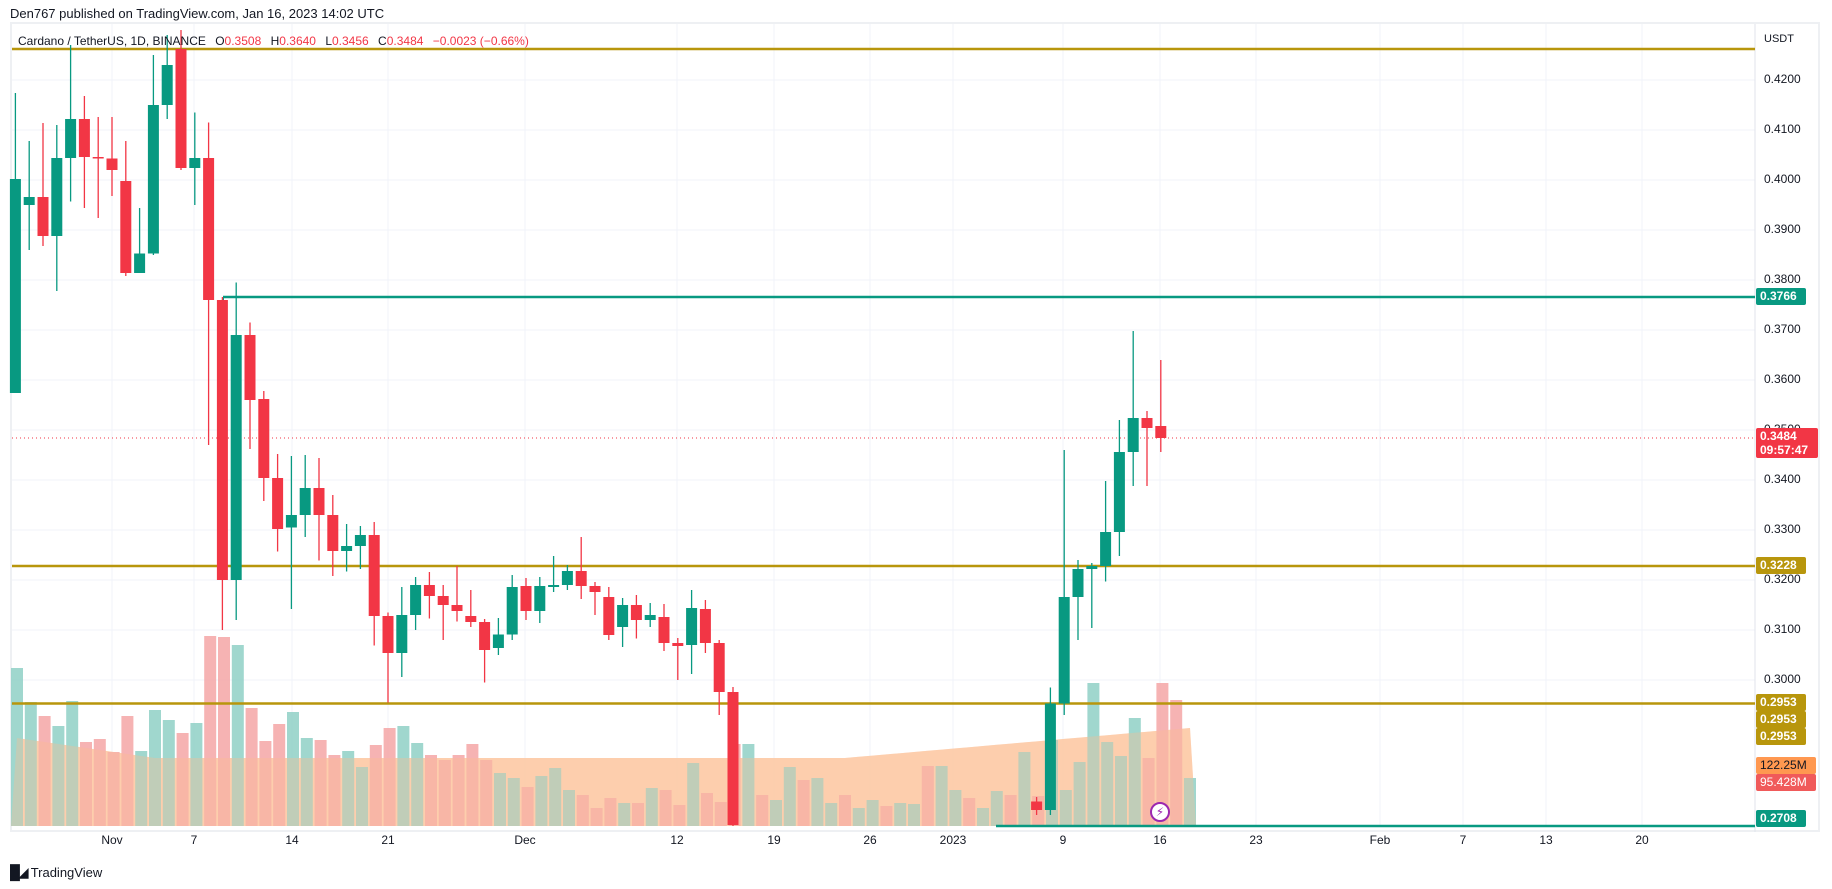 This screenshot has height=889, width=1832. Describe the element at coordinates (1781, 702) in the screenshot. I see `low-level-price-tag-1: 0.2953` at that location.